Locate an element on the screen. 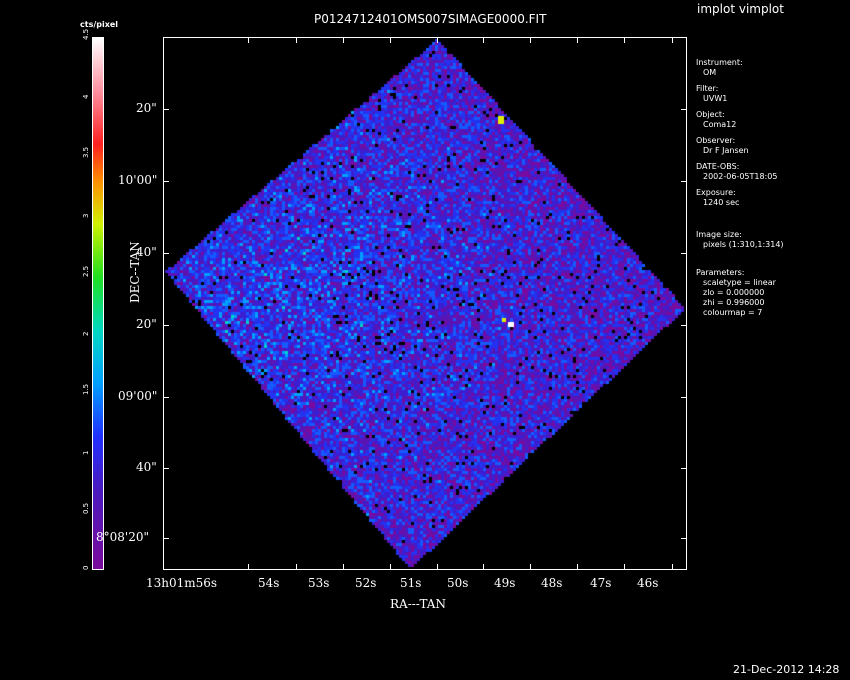 The width and height of the screenshot is (850, 680). x-tick-label: 54s is located at coordinates (269, 583).